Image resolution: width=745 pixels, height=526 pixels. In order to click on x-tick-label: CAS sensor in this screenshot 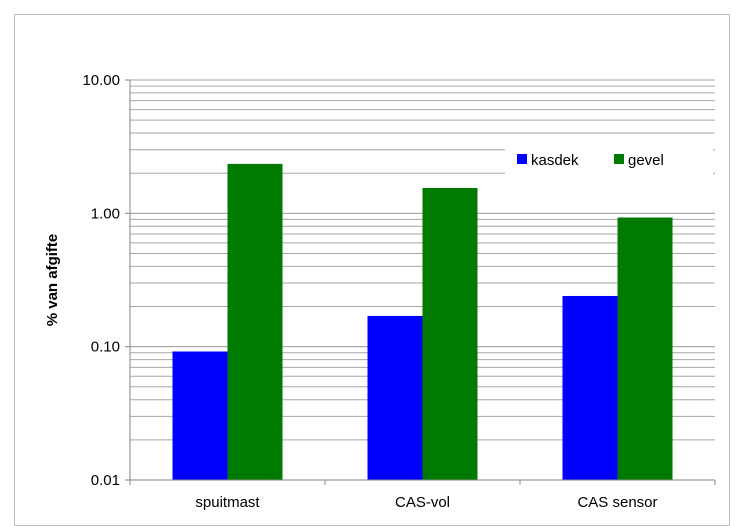, I will do `click(617, 502)`.